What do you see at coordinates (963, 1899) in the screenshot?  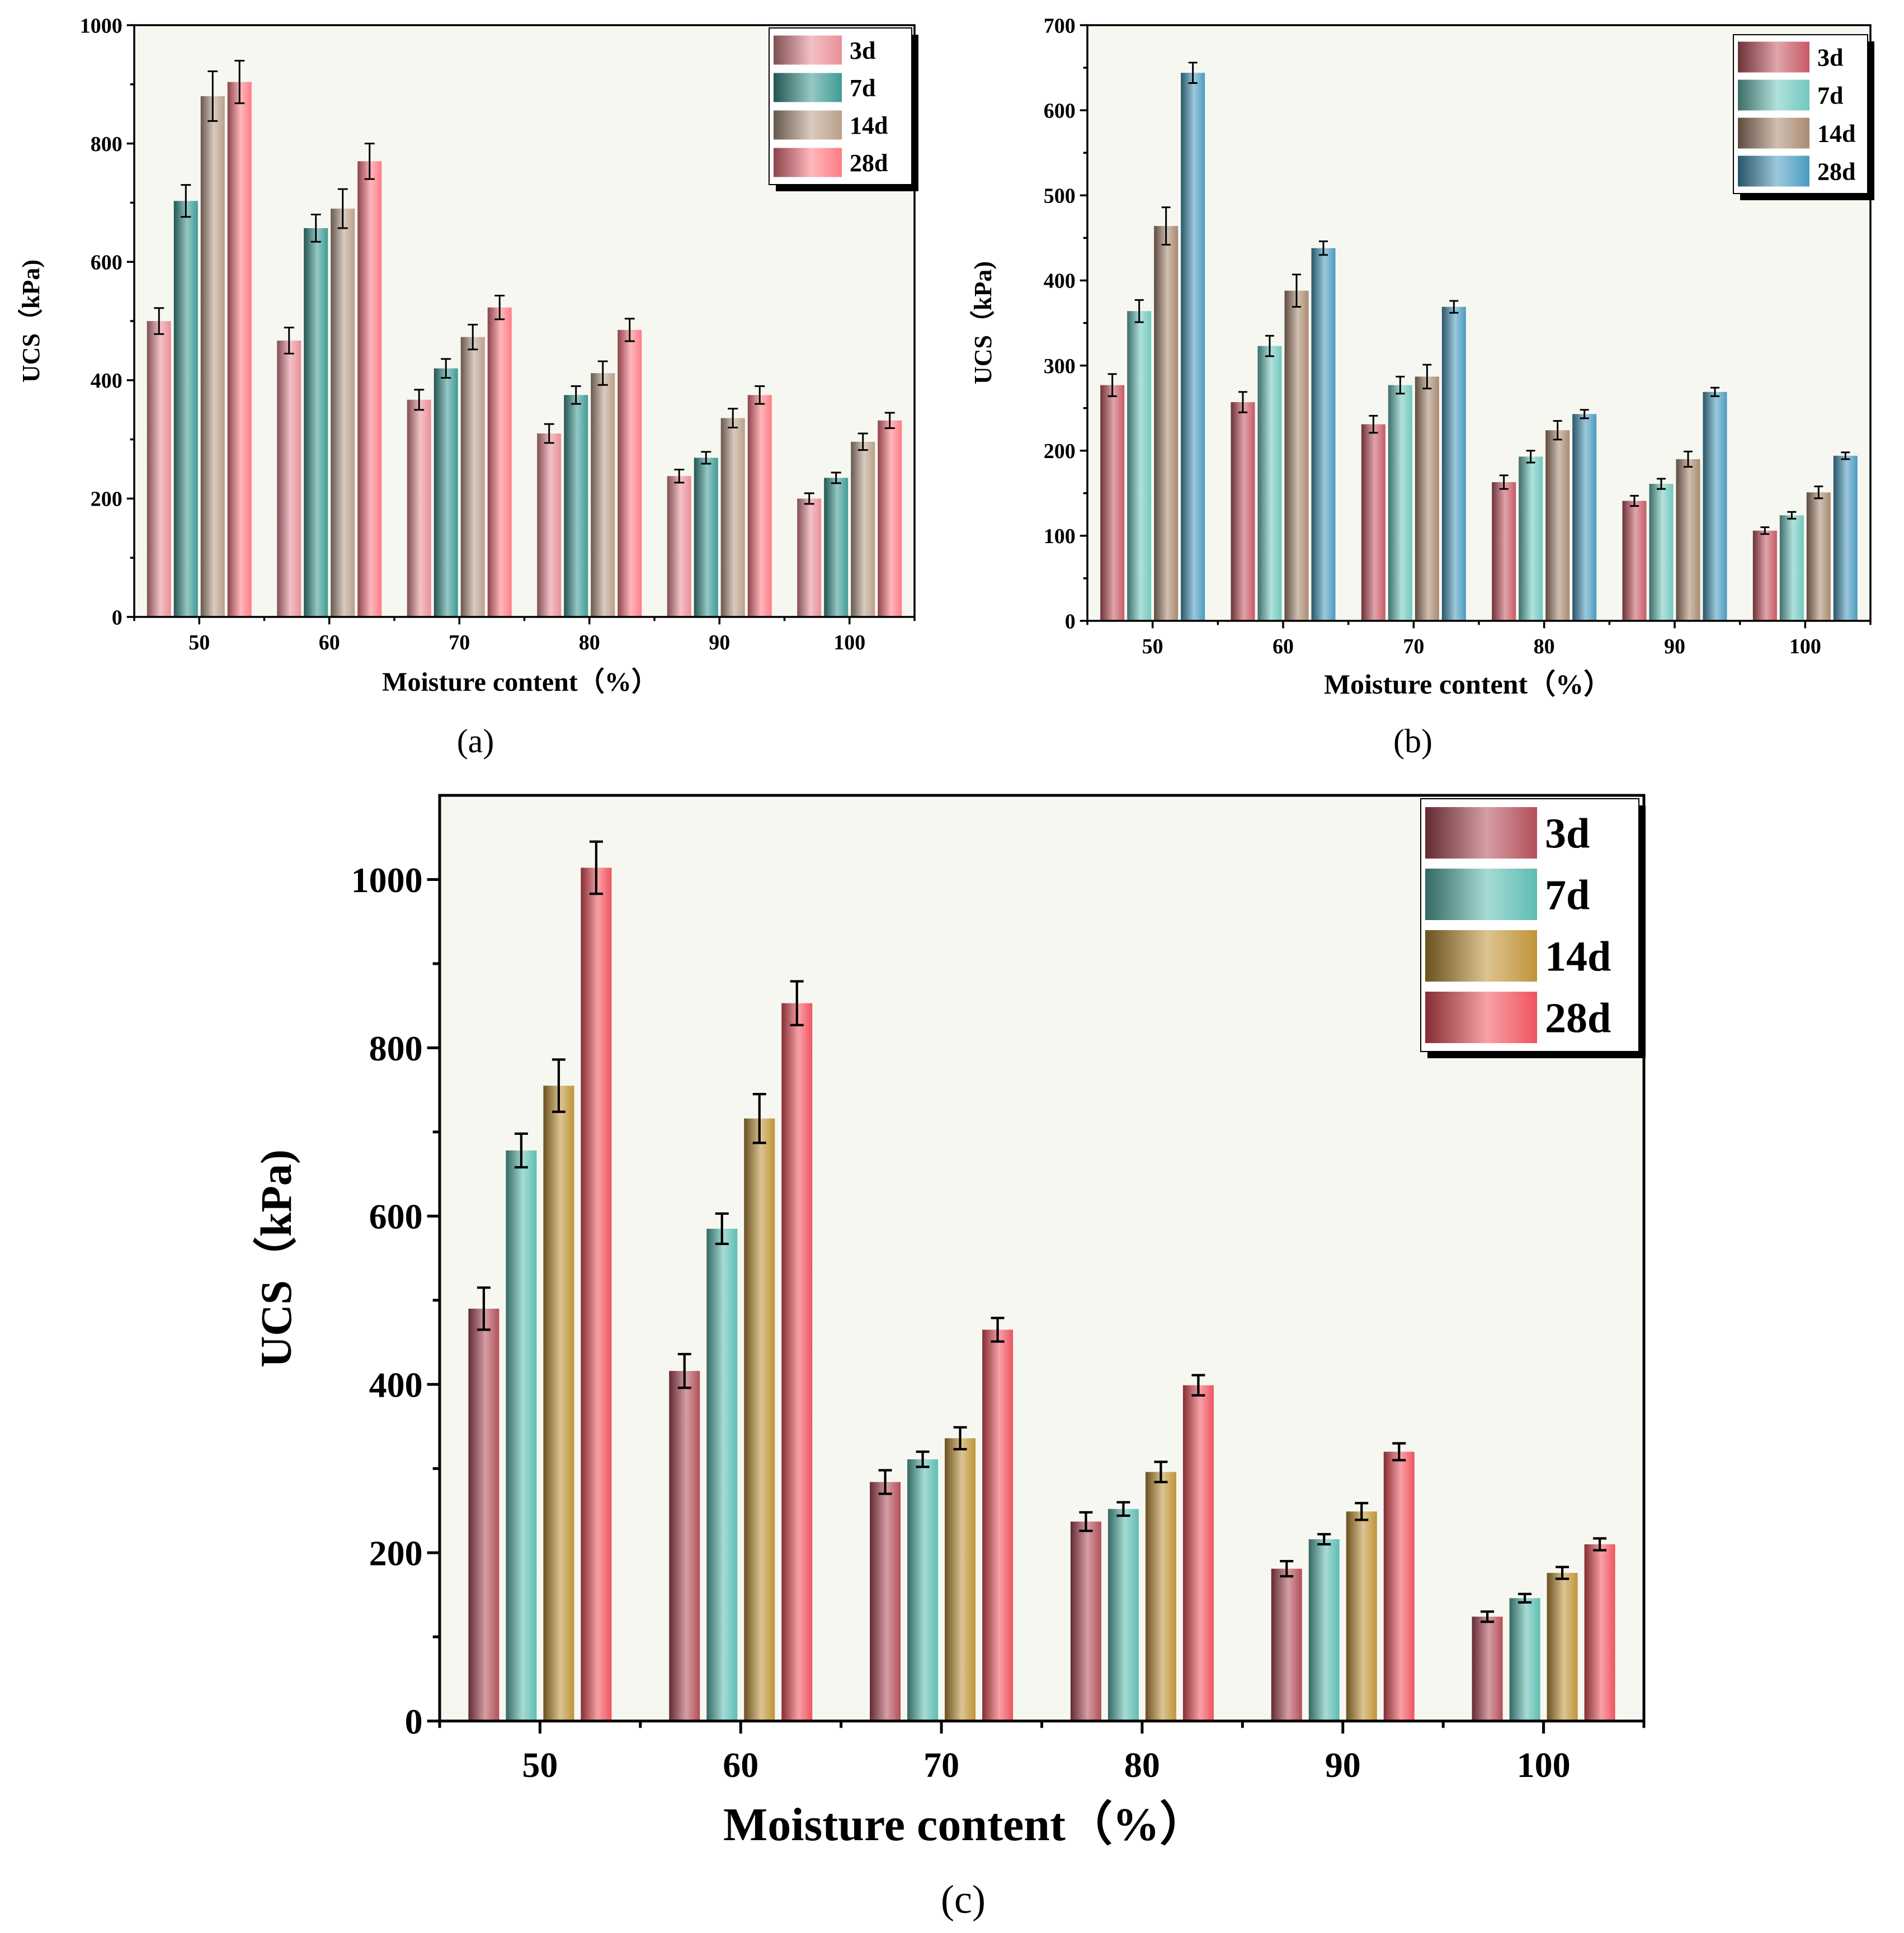 I see `panel-label: (c)` at bounding box center [963, 1899].